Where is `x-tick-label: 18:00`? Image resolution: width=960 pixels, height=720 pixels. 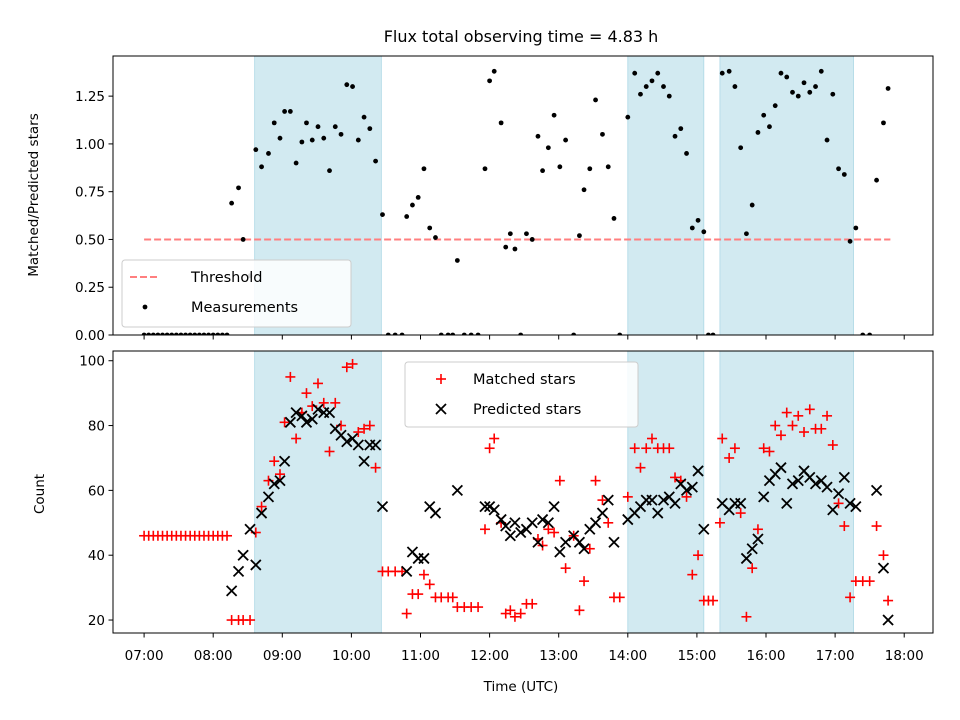 x-tick-label: 18:00 is located at coordinates (904, 656).